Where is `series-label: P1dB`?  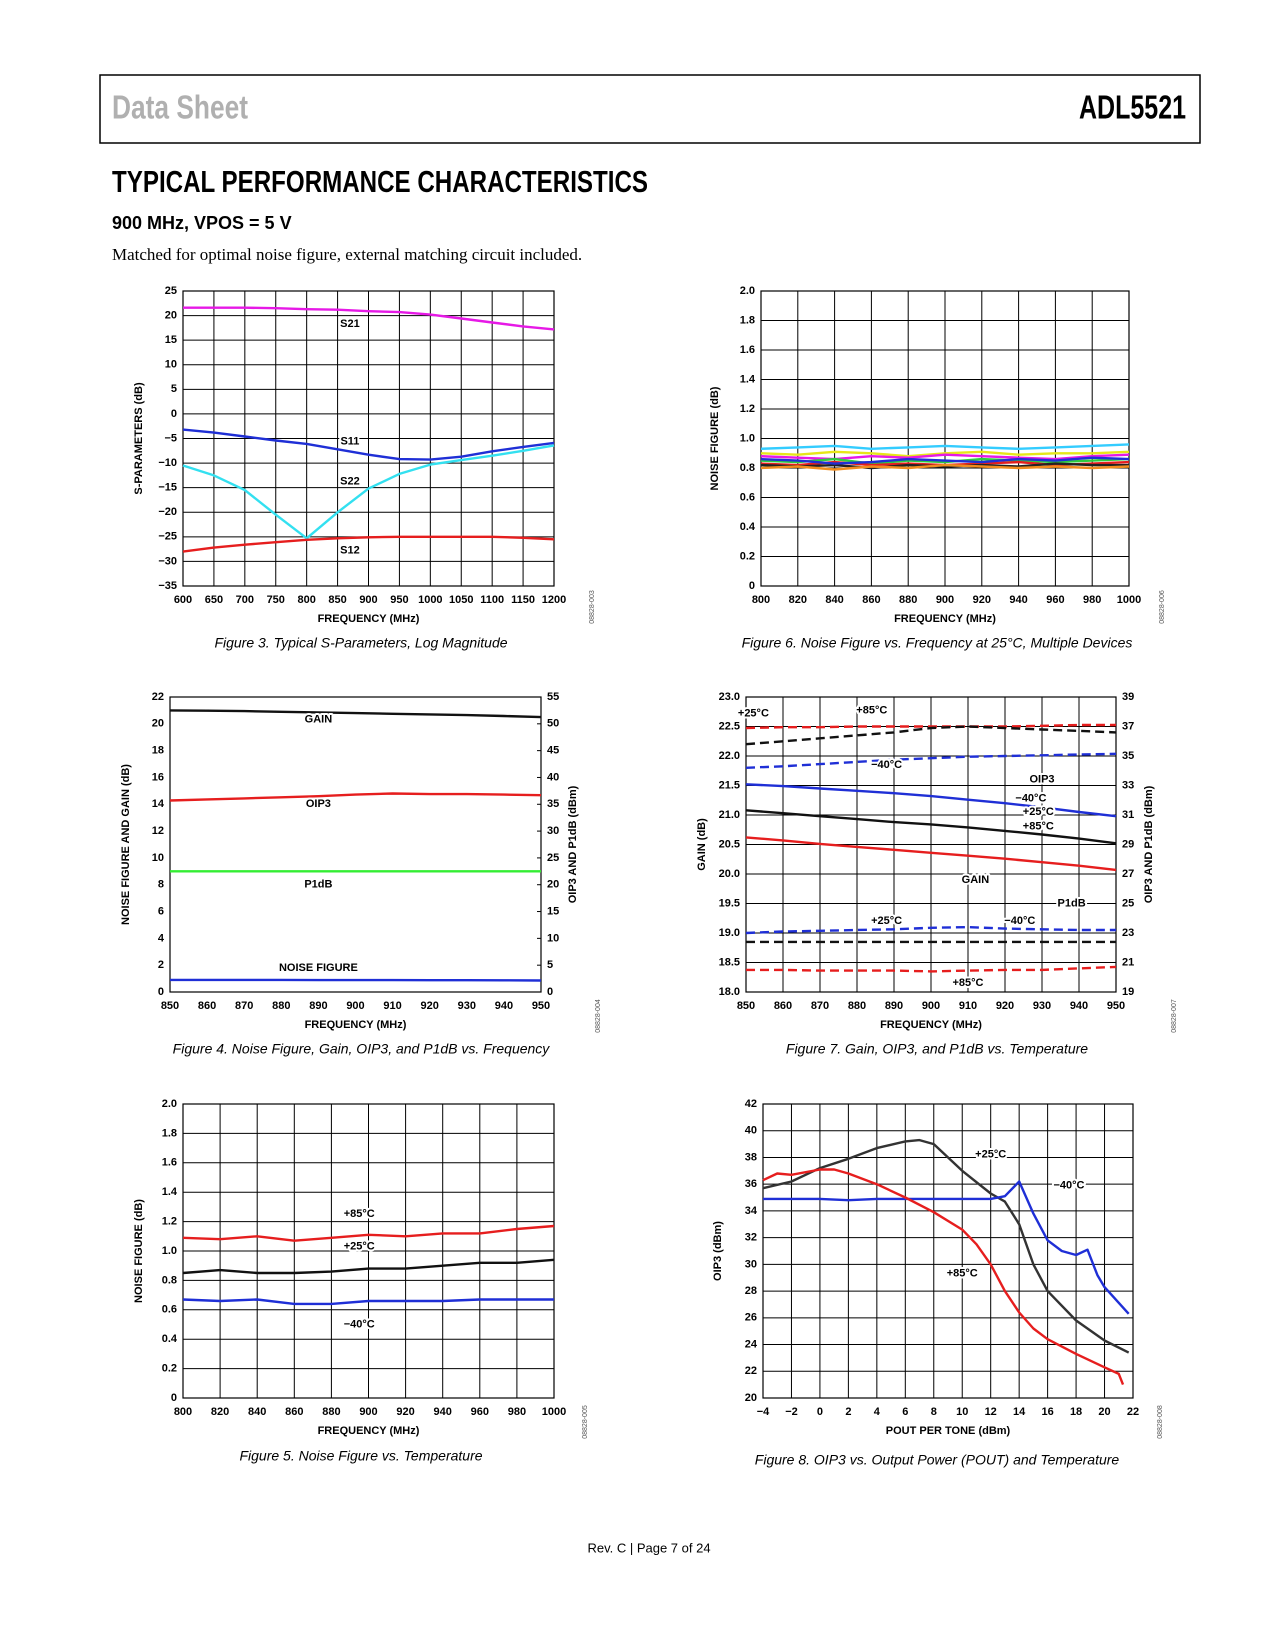
series-label: P1dB is located at coordinates (318, 885).